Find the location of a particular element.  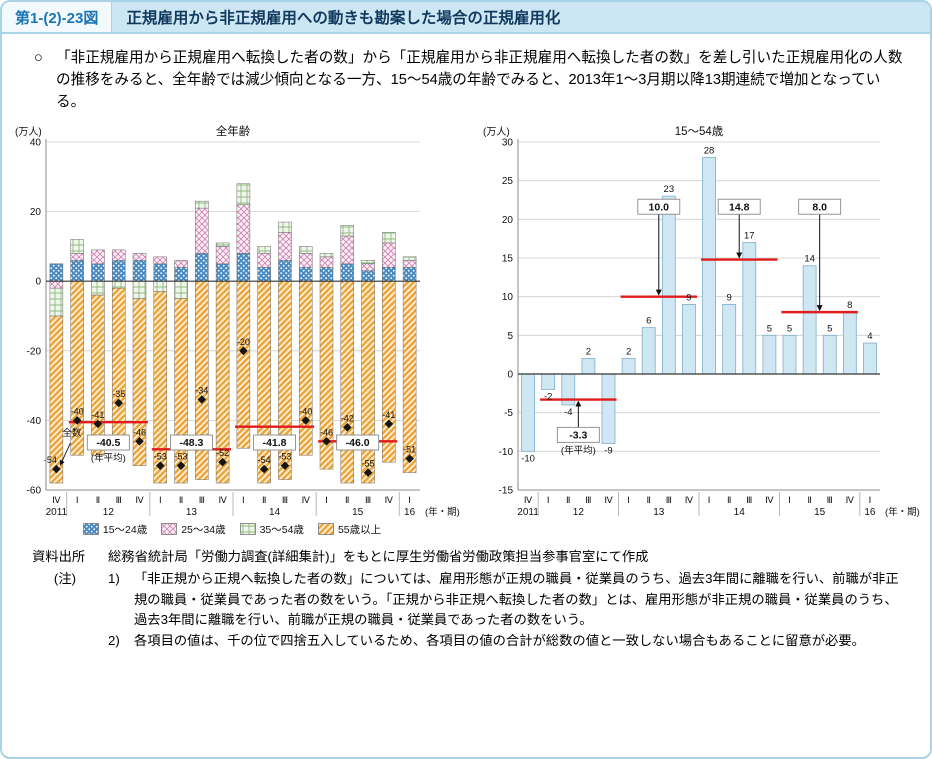

y-tick-label: -10 is located at coordinates (506, 451).